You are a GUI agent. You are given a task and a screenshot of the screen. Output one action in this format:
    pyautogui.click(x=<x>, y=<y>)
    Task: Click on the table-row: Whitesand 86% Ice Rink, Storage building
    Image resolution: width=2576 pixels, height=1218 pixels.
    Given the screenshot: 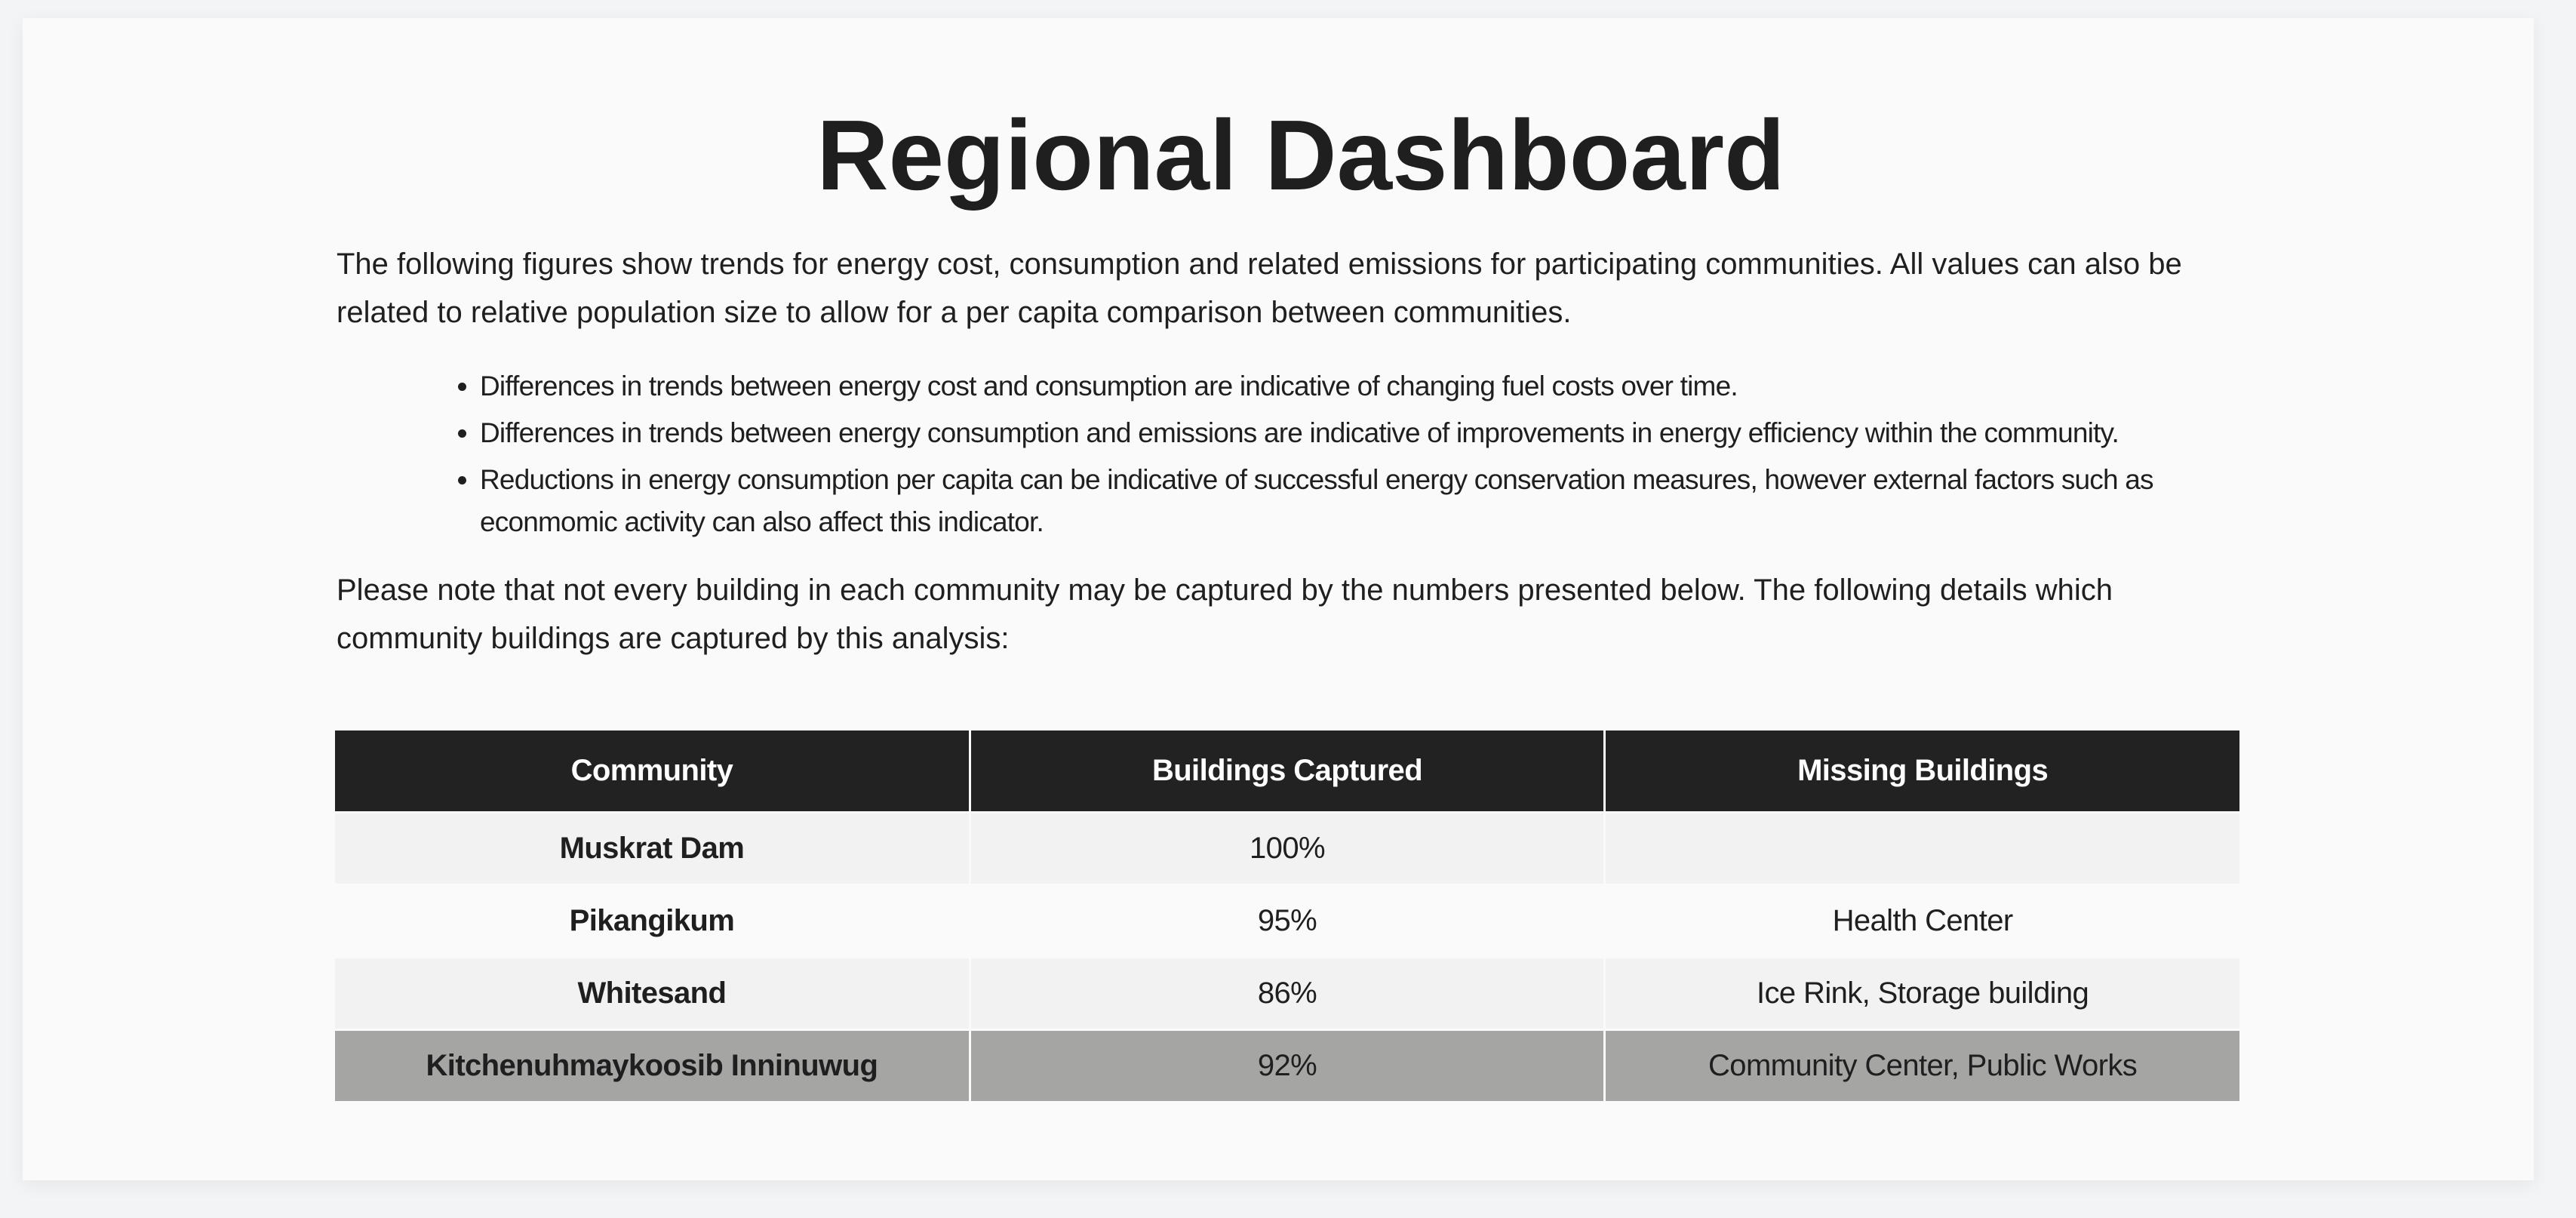 What is the action you would take?
    pyautogui.click(x=1287, y=994)
    